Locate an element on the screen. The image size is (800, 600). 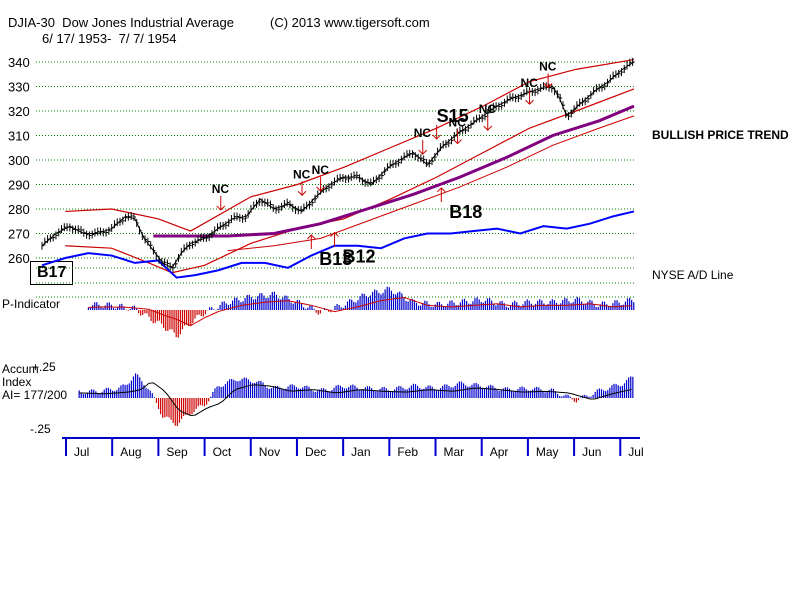
month-label: Aug is located at coordinates (130, 452).